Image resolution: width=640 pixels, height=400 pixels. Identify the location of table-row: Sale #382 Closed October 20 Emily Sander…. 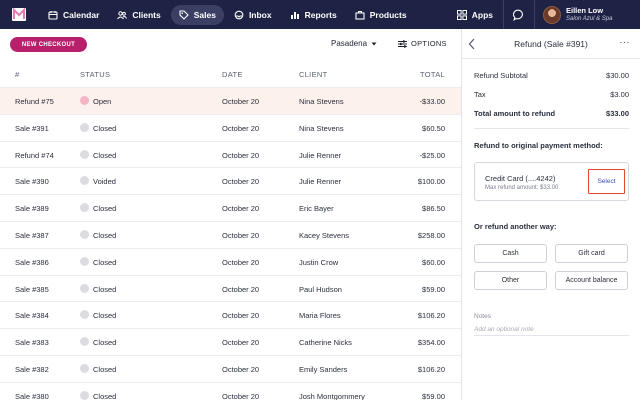
(230, 368).